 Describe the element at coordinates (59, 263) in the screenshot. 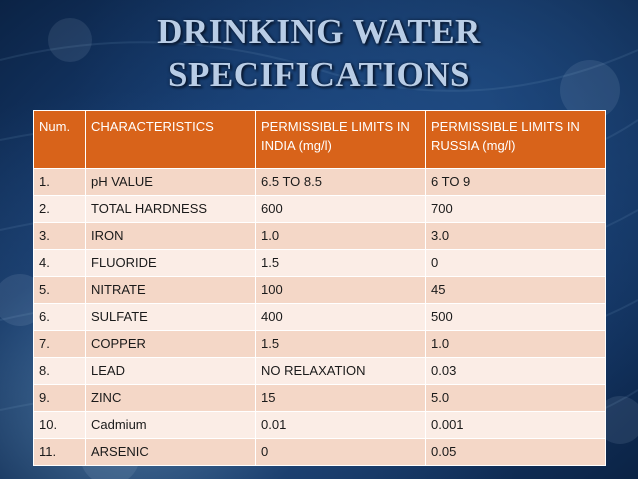

I see `cell-num: 4.` at that location.